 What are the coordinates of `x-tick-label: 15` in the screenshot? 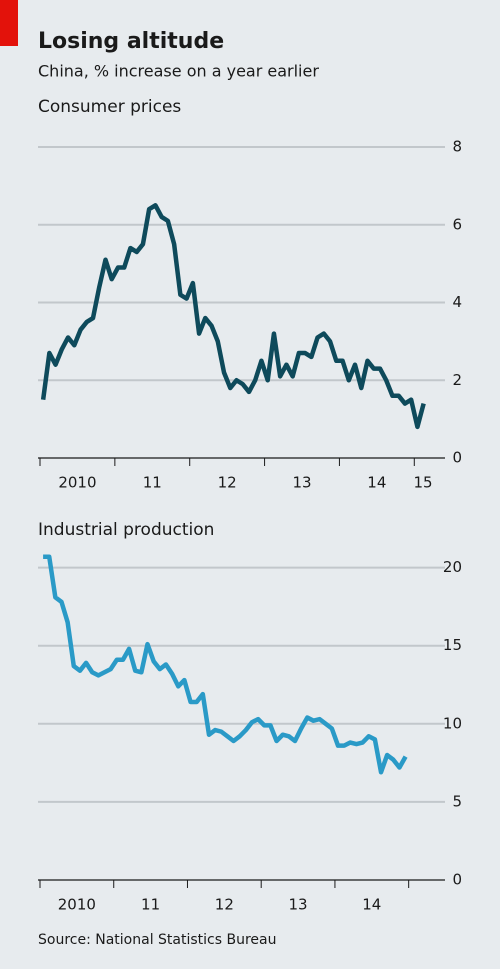 It's located at (422, 483).